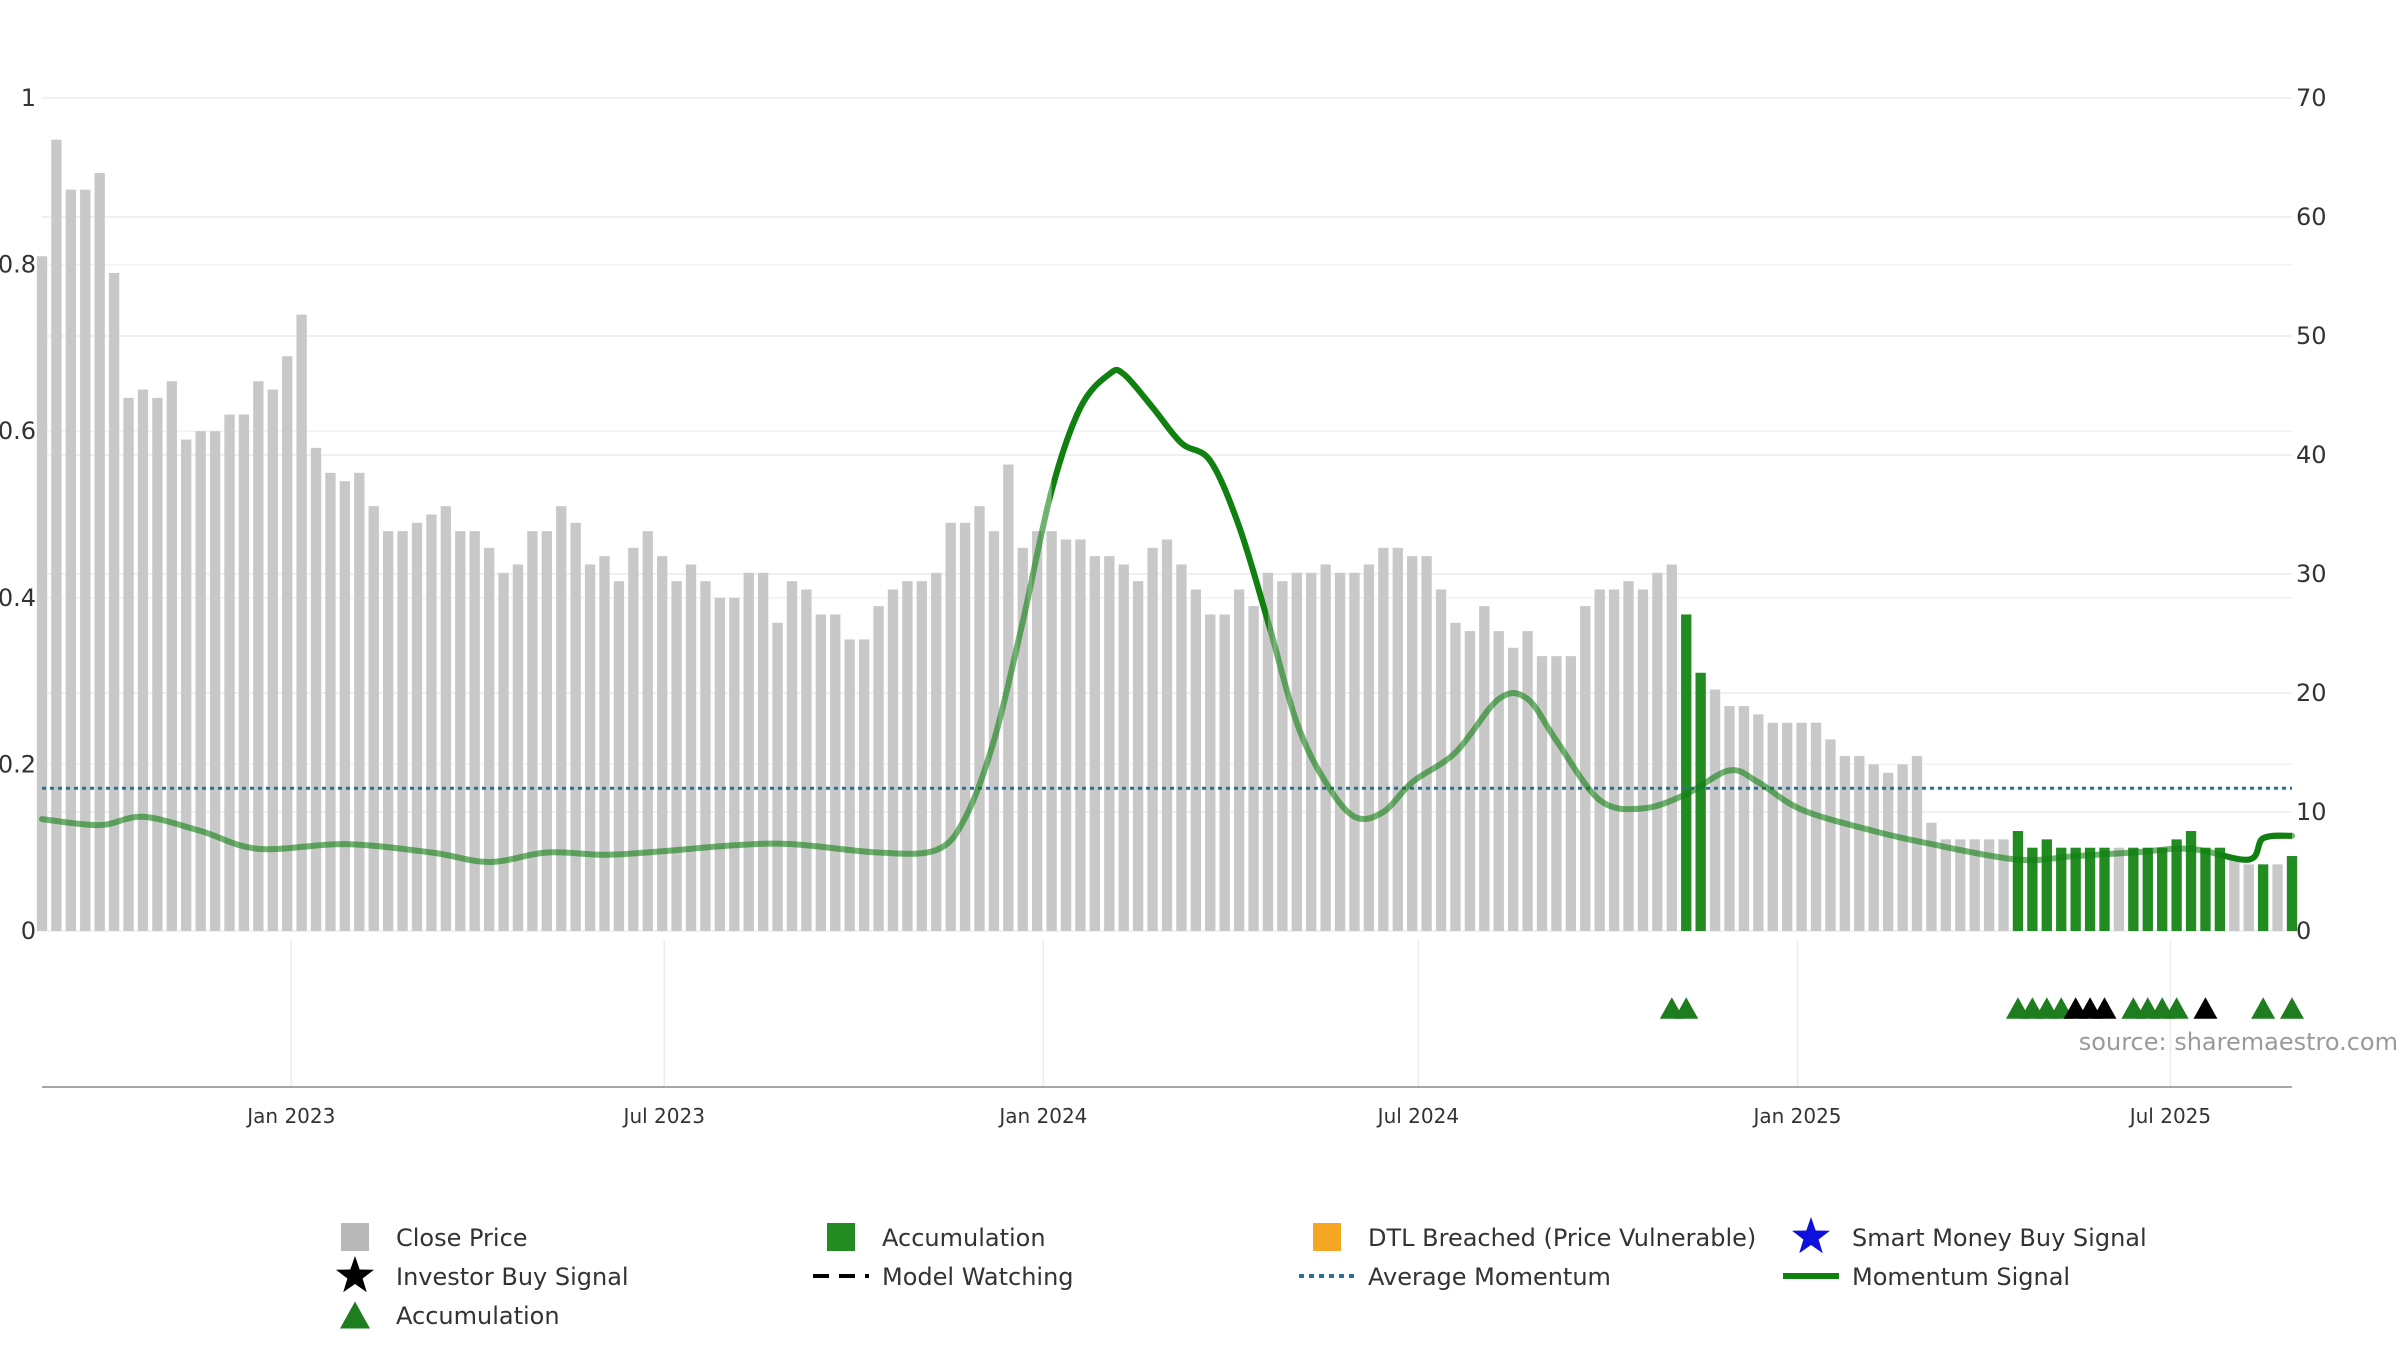  I want to click on x-axis-tick-label: Jul 2025, so click(2169, 1116).